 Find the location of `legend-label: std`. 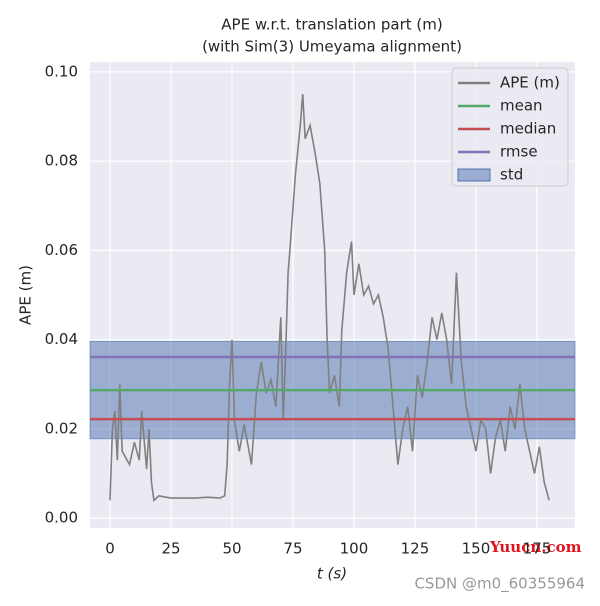

legend-label: std is located at coordinates (511, 175).